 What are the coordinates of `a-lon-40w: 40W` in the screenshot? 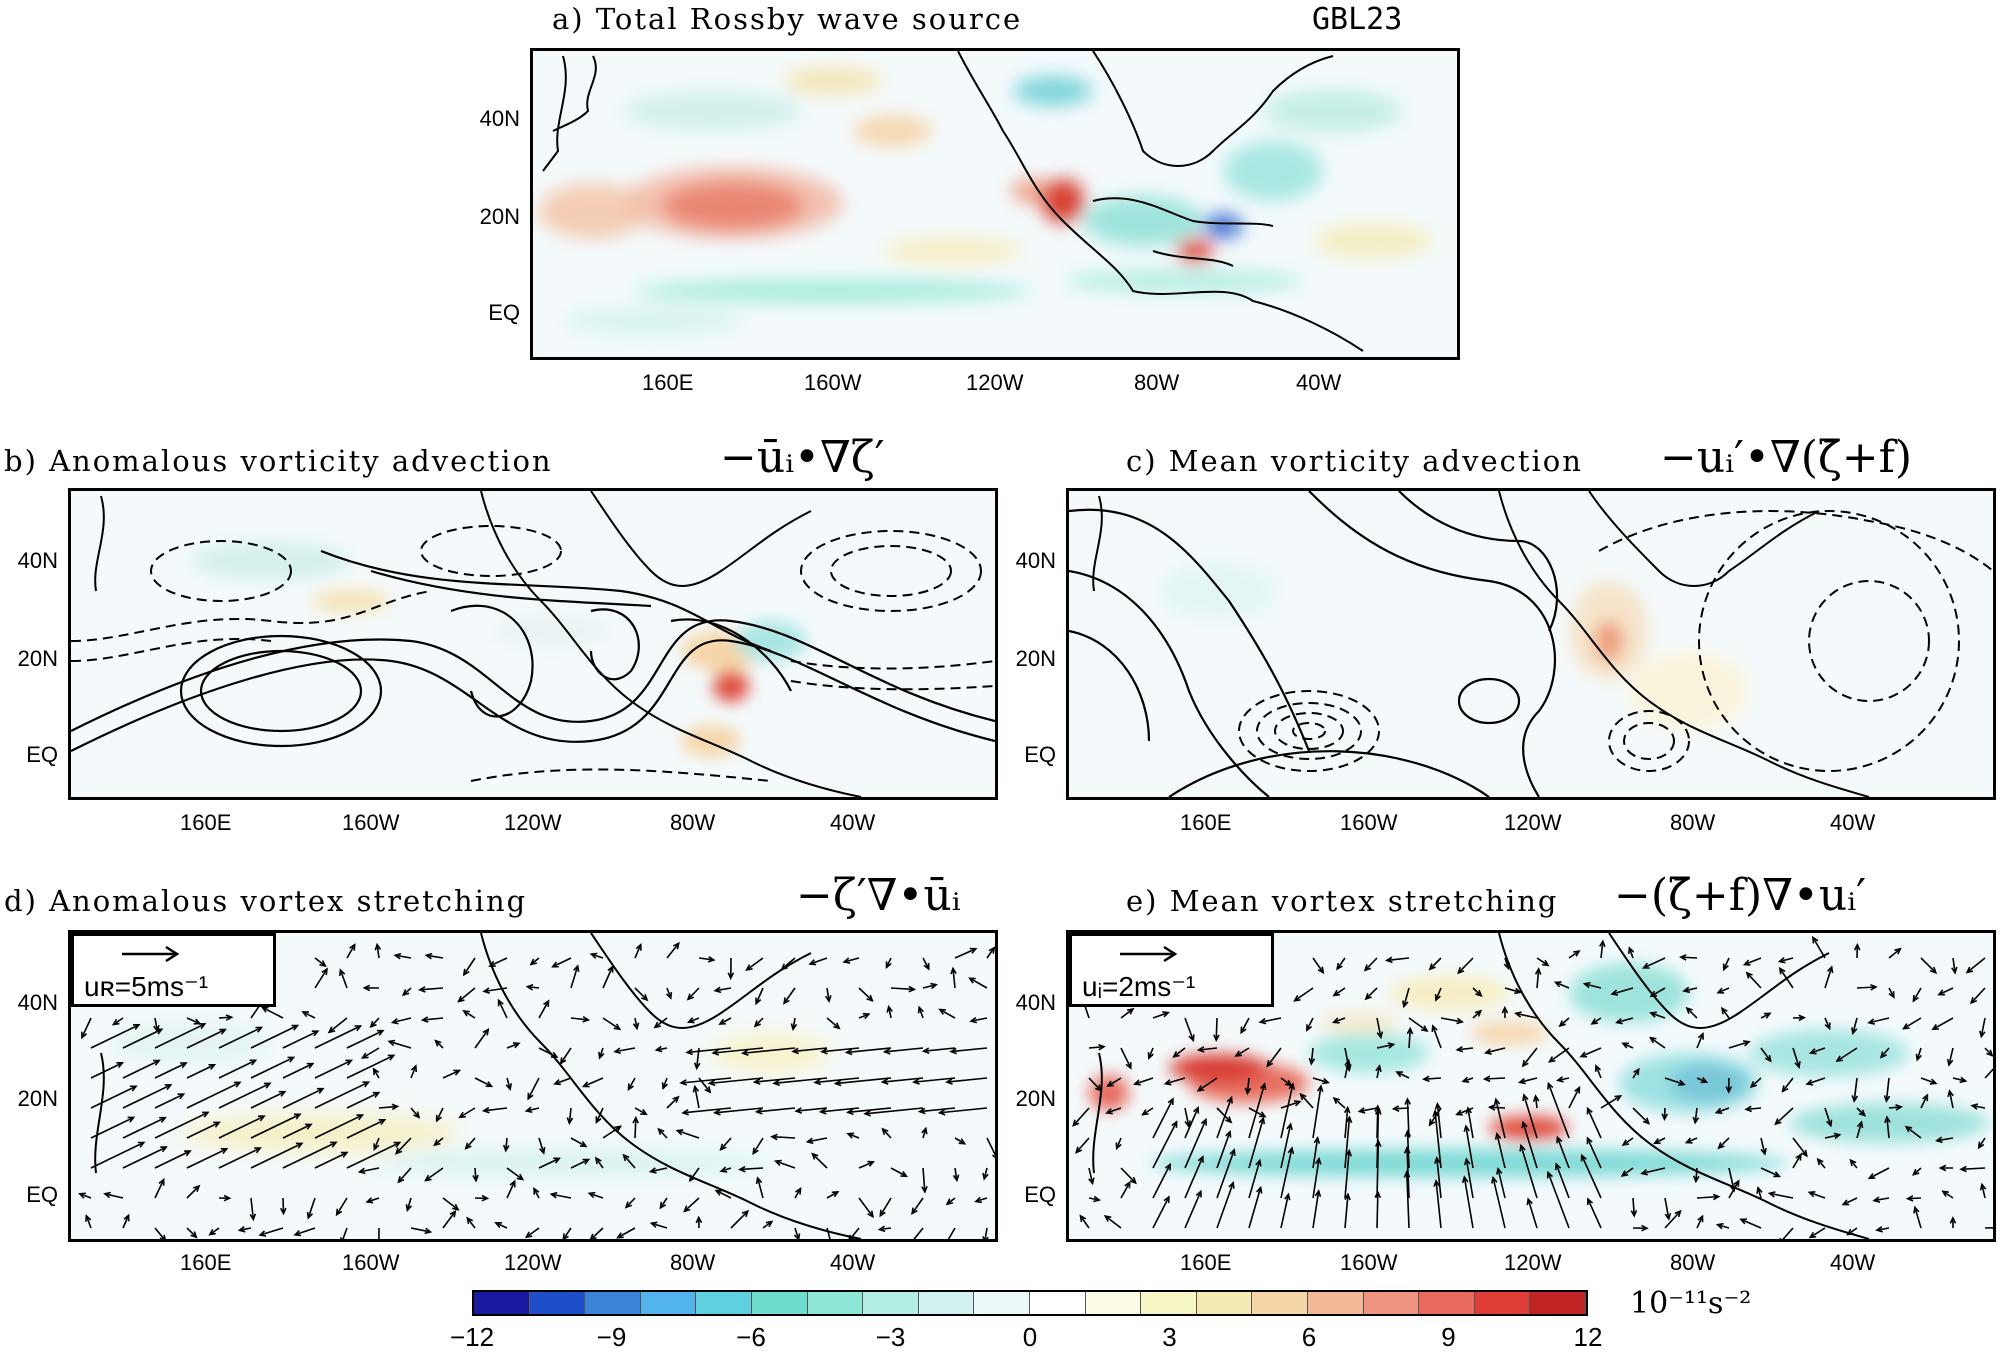 It's located at (1318, 383).